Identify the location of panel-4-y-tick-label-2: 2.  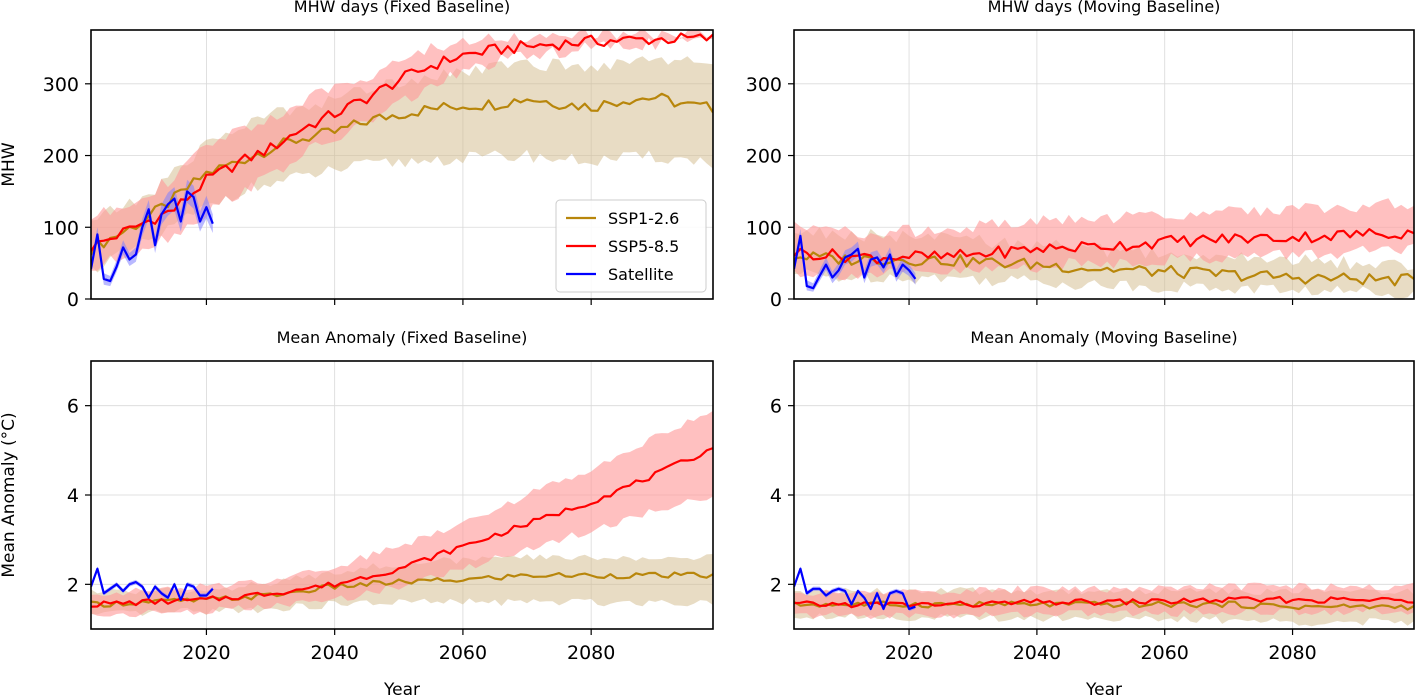
(776, 585).